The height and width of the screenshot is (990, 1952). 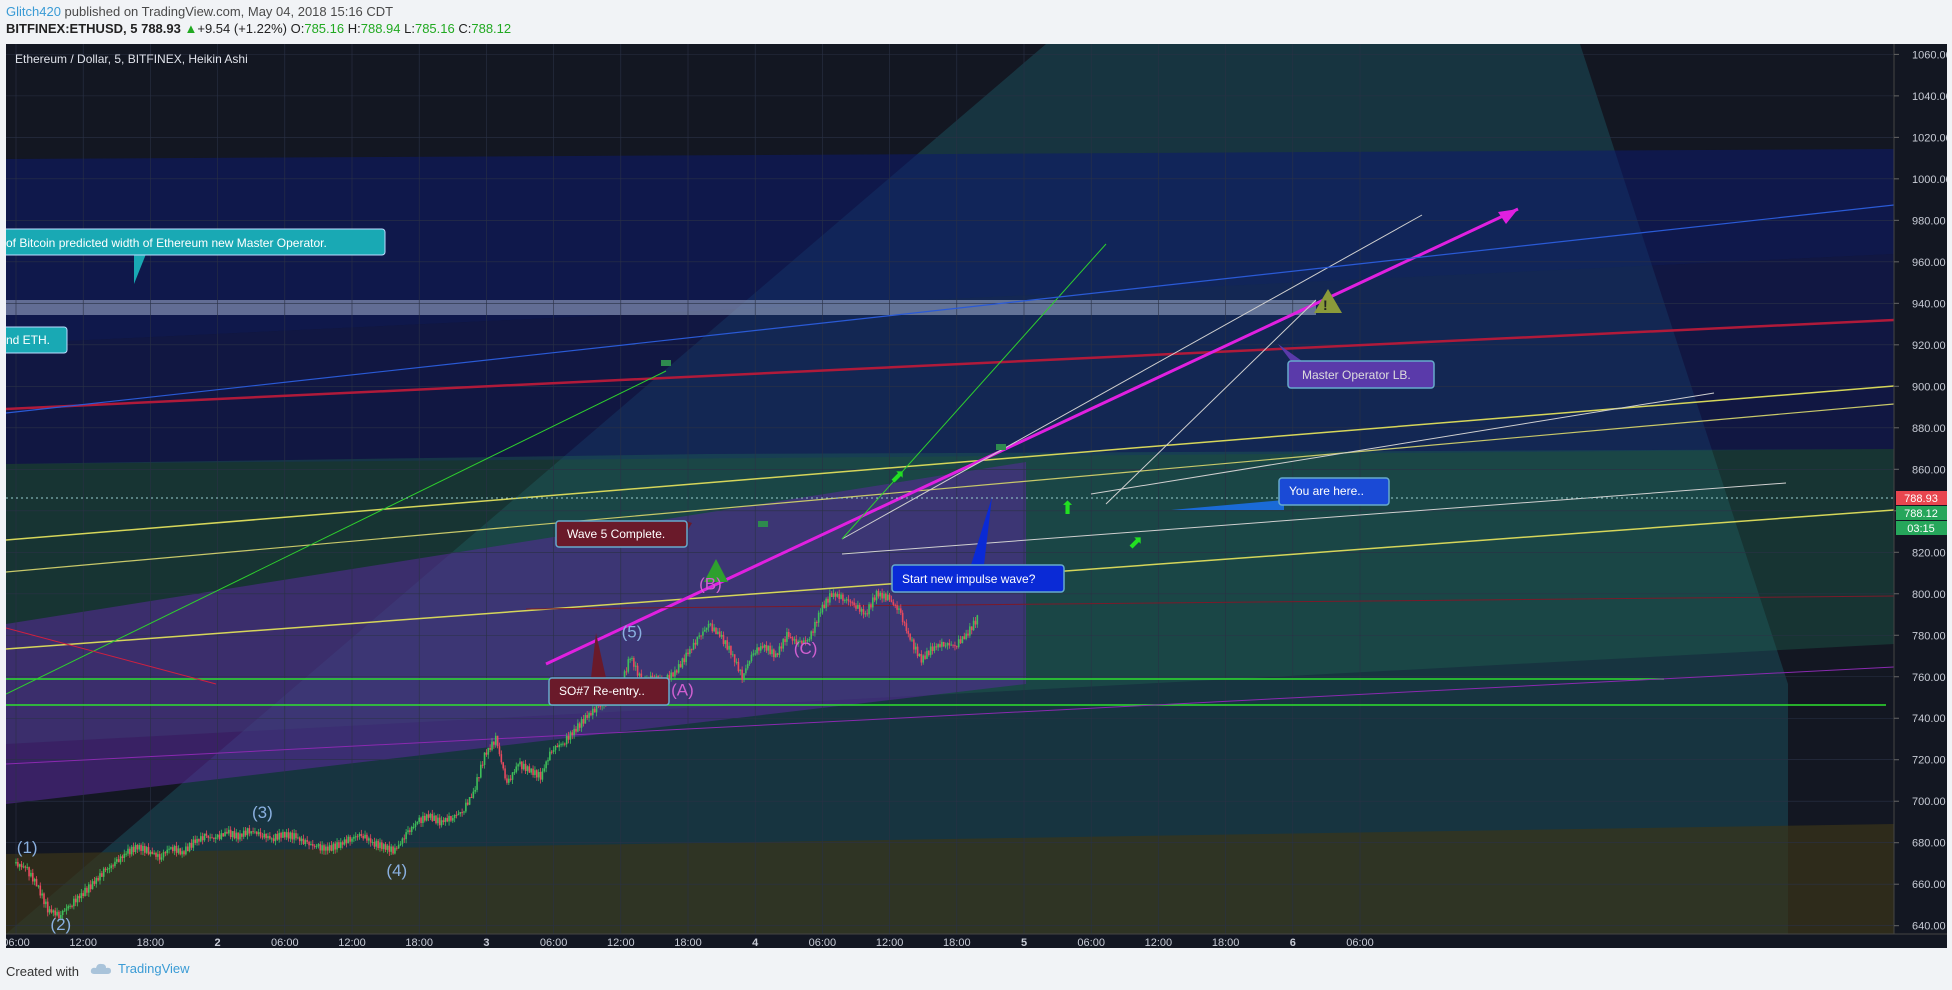 What do you see at coordinates (140, 968) in the screenshot?
I see `tradingview-link: TradingView` at bounding box center [140, 968].